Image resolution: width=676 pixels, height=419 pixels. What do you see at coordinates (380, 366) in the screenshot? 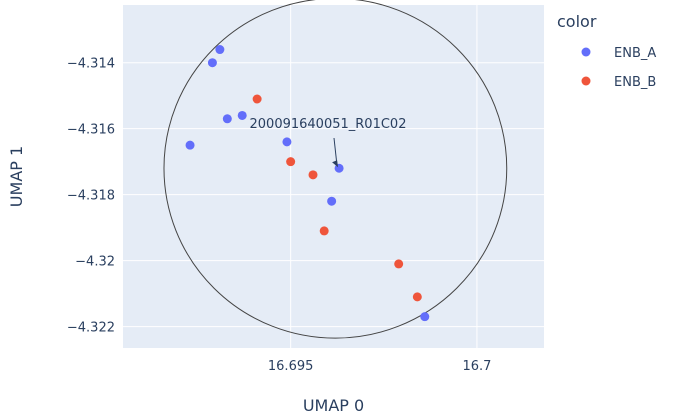
I see `x-axis-ticks: 16.695 16.7` at bounding box center [380, 366].